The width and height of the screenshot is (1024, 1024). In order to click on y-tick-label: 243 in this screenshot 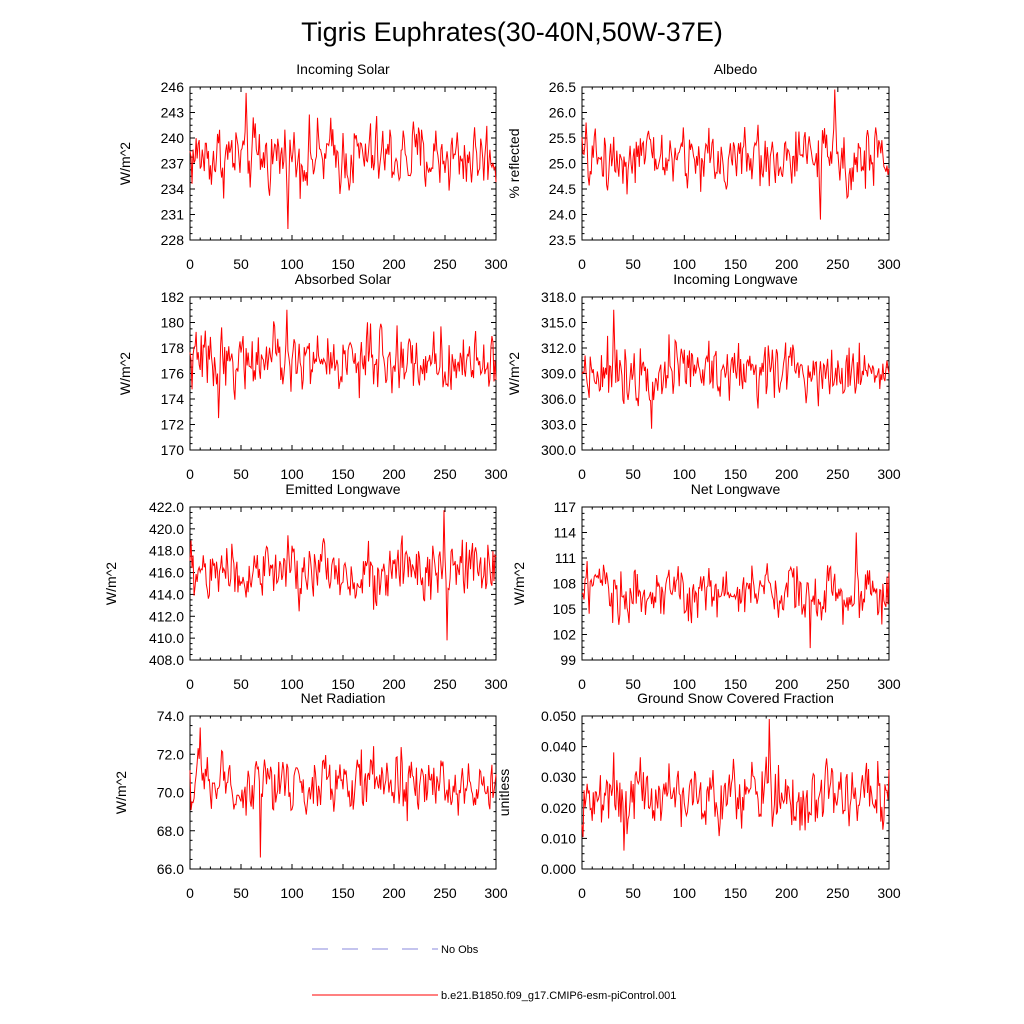, I will do `click(173, 113)`.